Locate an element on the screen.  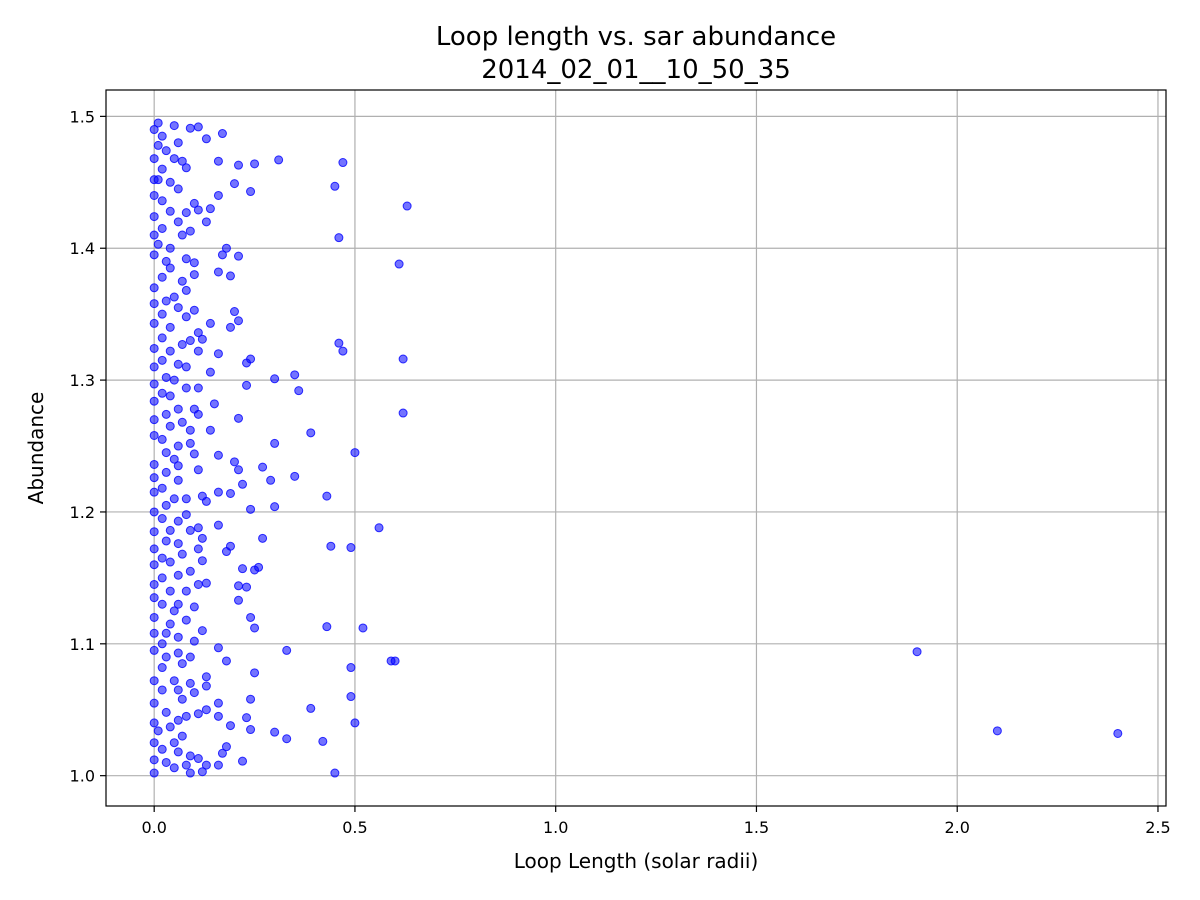
chart-subtitle: 2014_02_01__10_50_35 is located at coordinates (636, 70).